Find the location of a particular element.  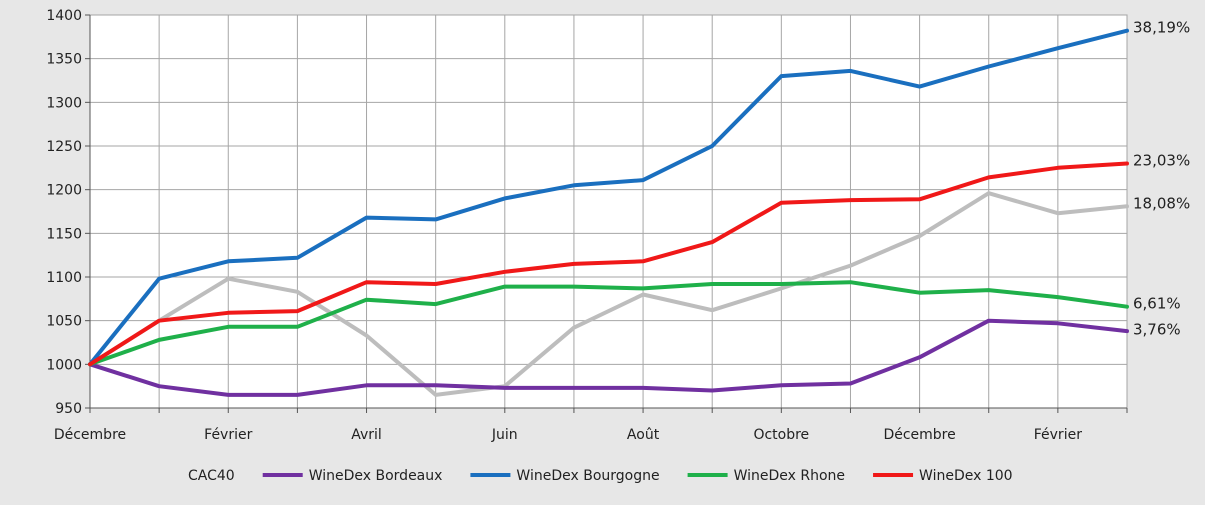

x-tick-label: Avril is located at coordinates (366, 435).